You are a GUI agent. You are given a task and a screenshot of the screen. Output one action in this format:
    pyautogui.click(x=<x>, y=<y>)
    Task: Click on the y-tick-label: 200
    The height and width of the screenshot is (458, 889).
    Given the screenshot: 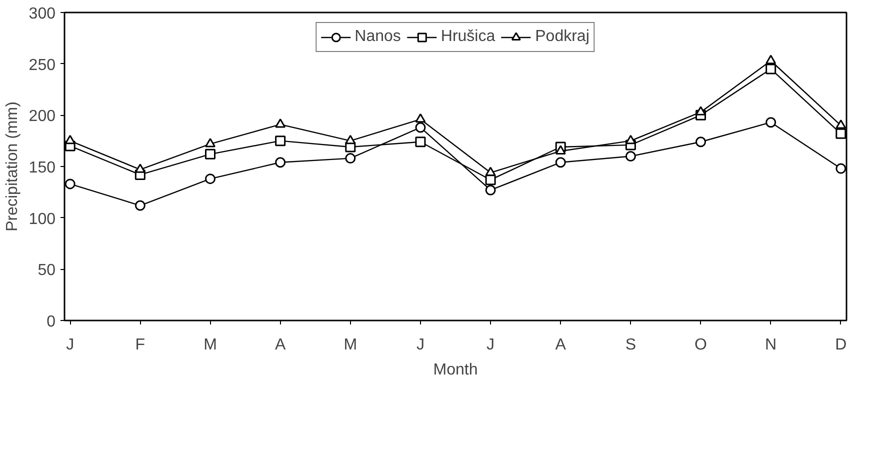 What is the action you would take?
    pyautogui.click(x=42, y=117)
    